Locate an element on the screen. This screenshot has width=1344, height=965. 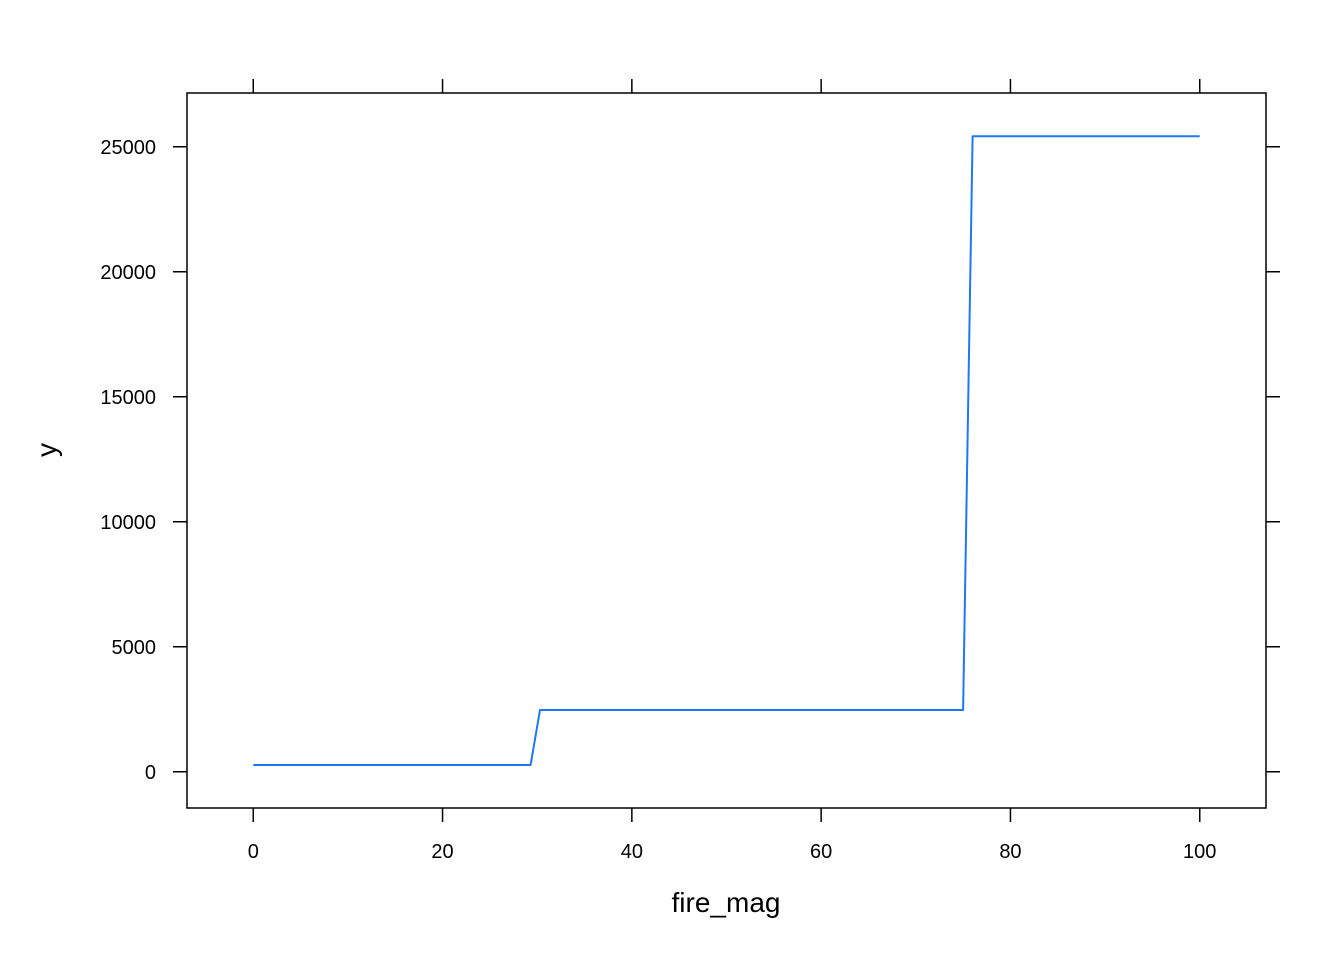
y-tick-label-10000: 10000 is located at coordinates (128, 523).